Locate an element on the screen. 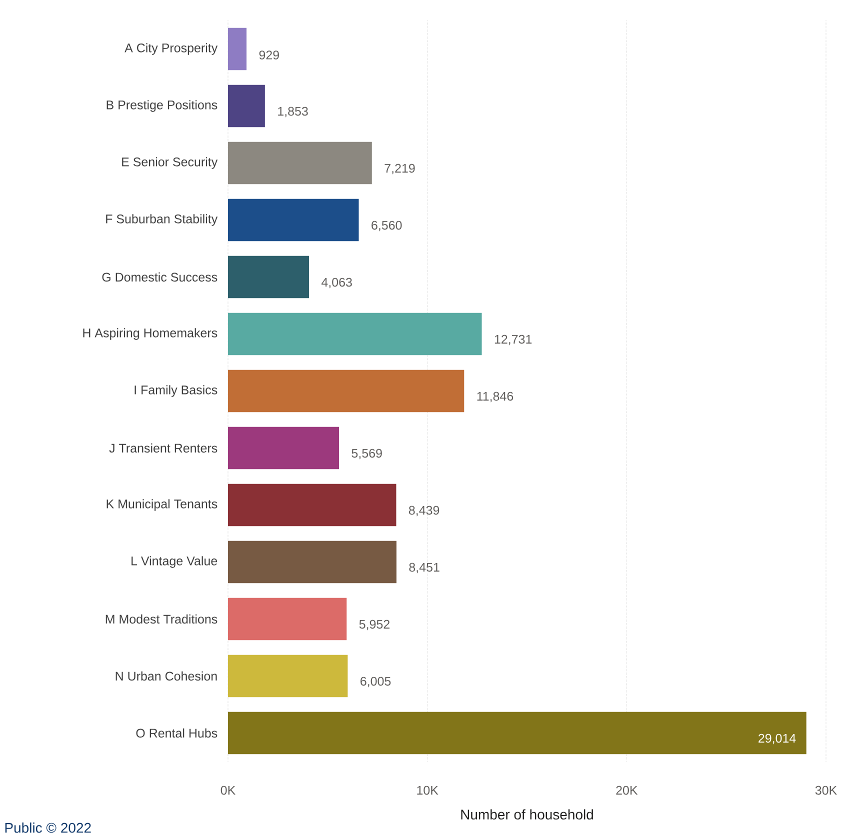  data-label: 12,731 is located at coordinates (513, 340).